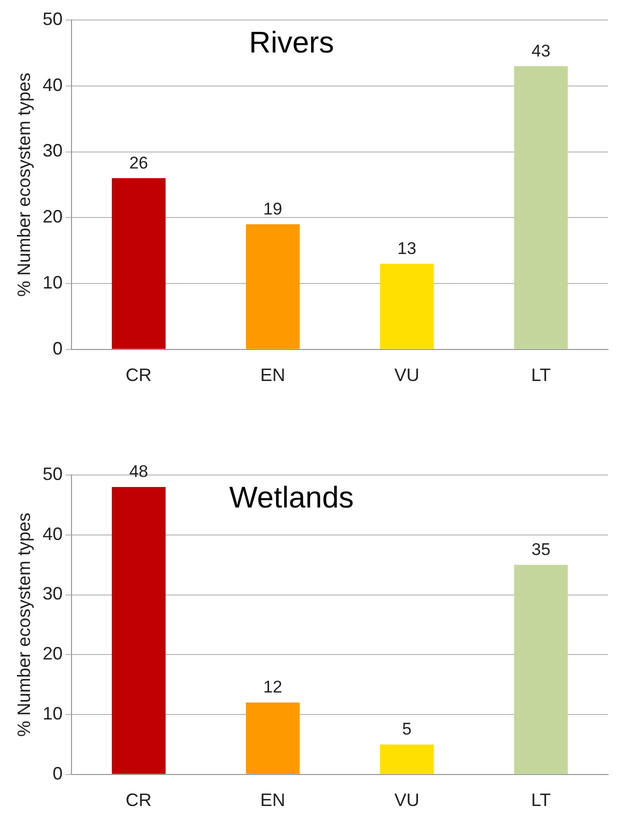 This screenshot has width=624, height=831. What do you see at coordinates (291, 497) in the screenshot?
I see `chart-title: Wetlands` at bounding box center [291, 497].